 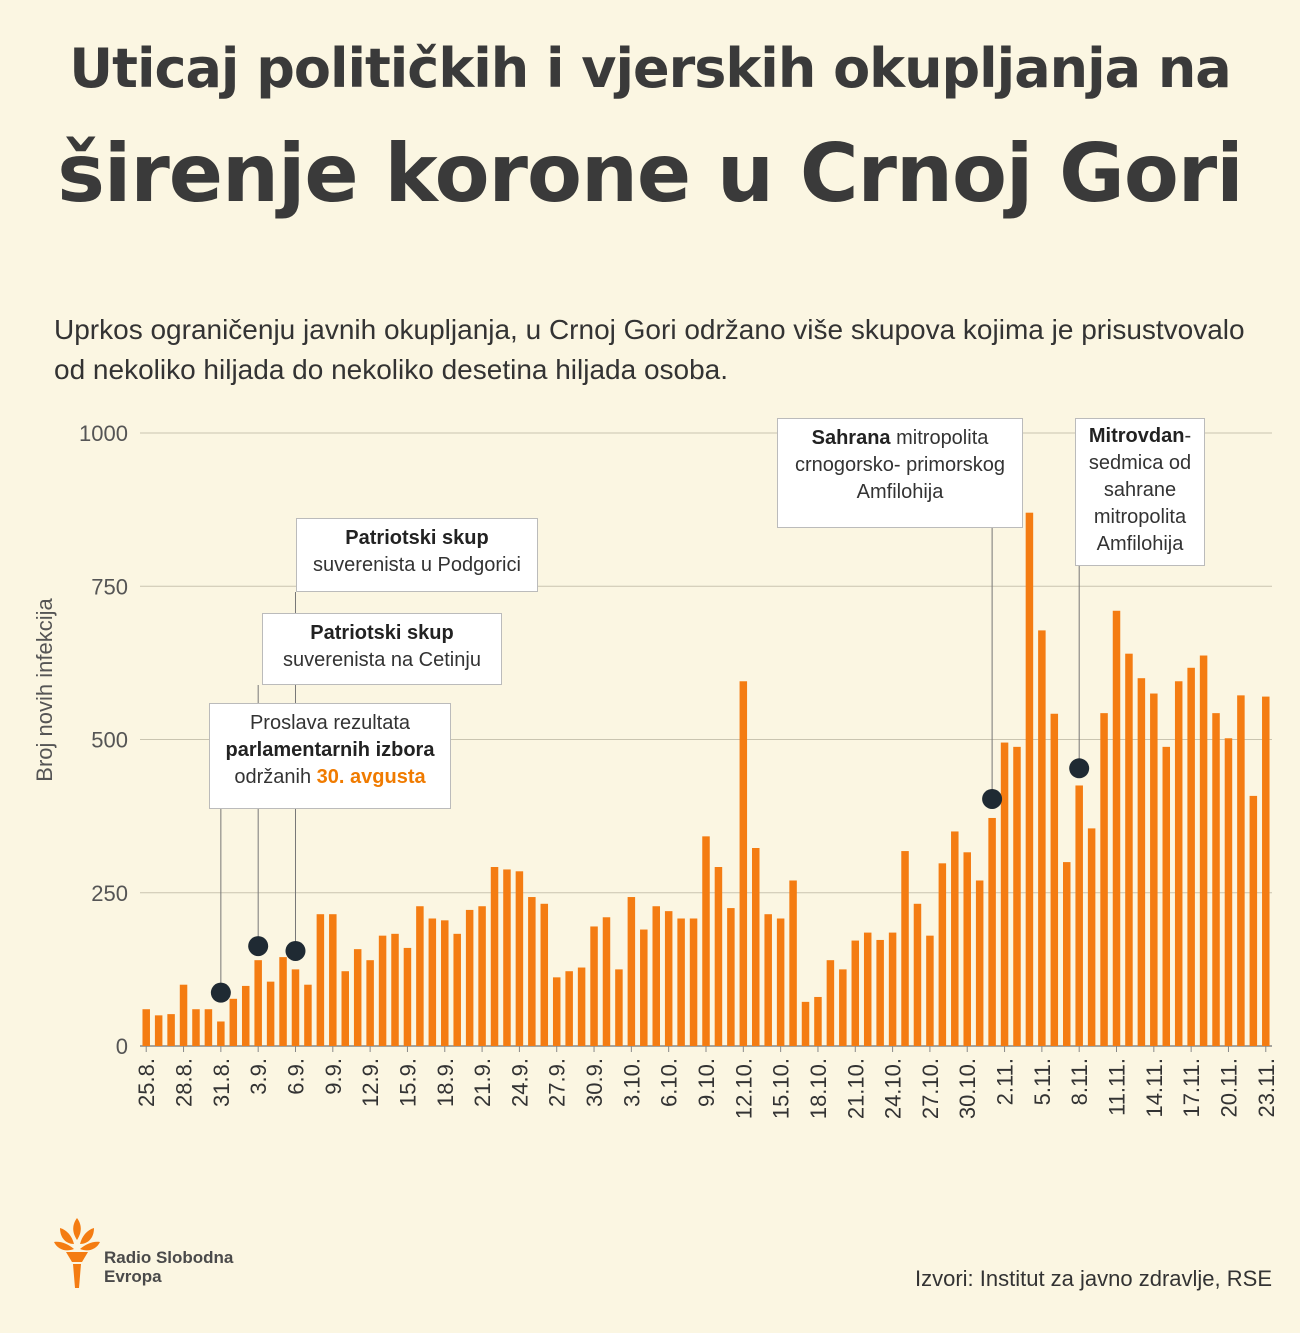 What do you see at coordinates (939, 438) in the screenshot?
I see `annotation-funeral-rest: mitropolita` at bounding box center [939, 438].